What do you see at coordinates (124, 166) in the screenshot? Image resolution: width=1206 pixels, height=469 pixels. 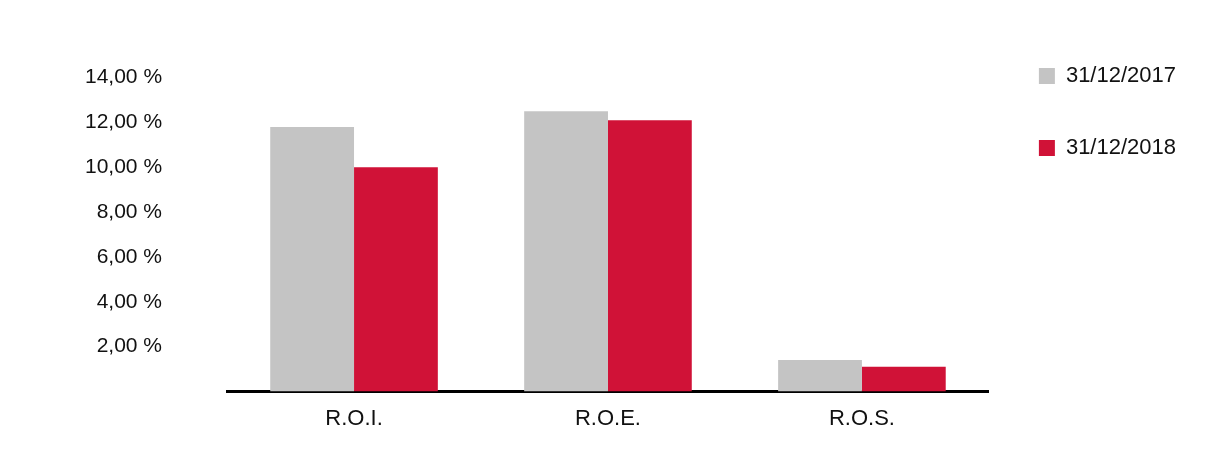 I see `y-tick-label: 10,00 %` at bounding box center [124, 166].